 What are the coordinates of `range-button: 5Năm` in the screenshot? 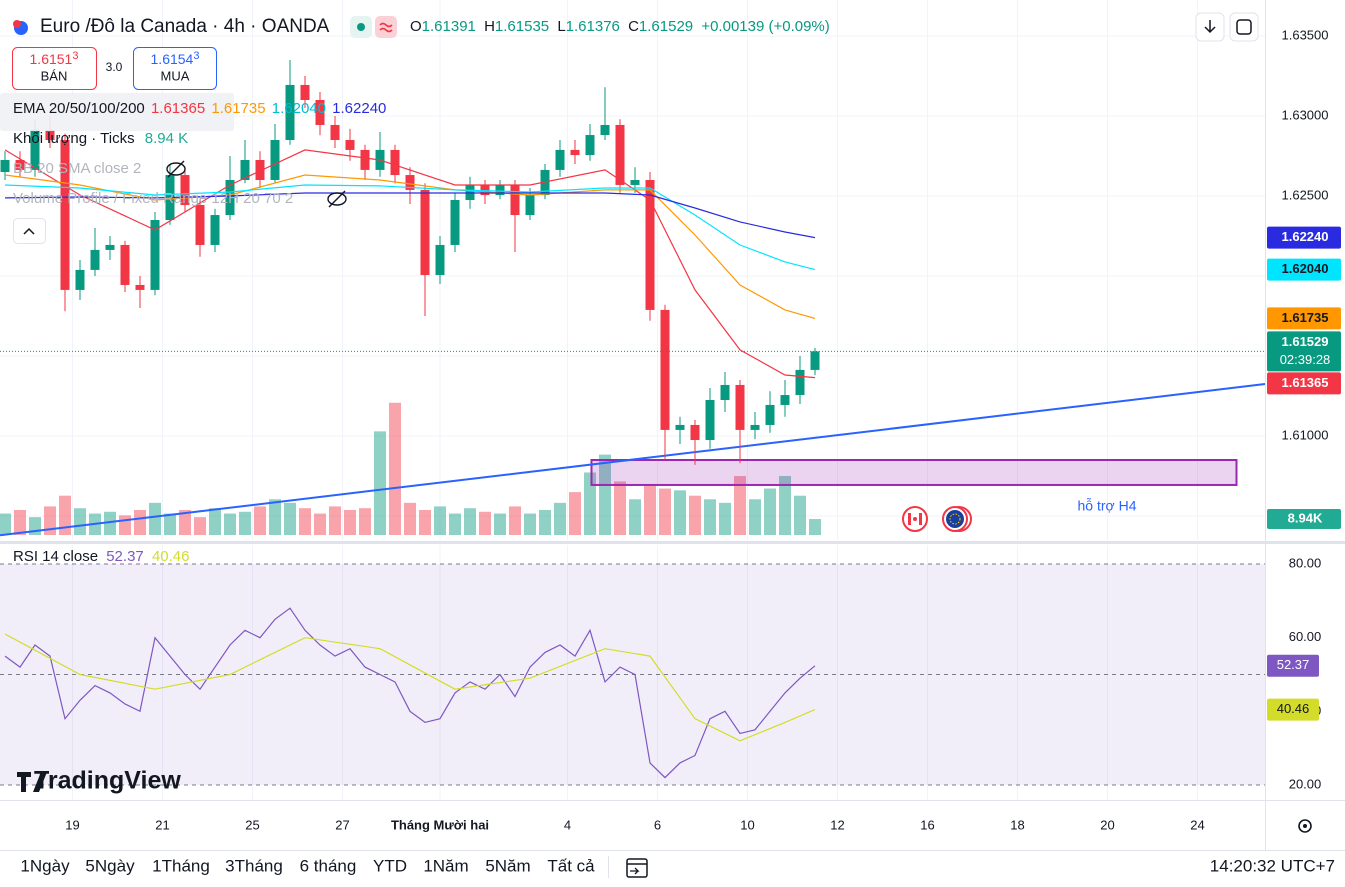 It's located at (507, 865).